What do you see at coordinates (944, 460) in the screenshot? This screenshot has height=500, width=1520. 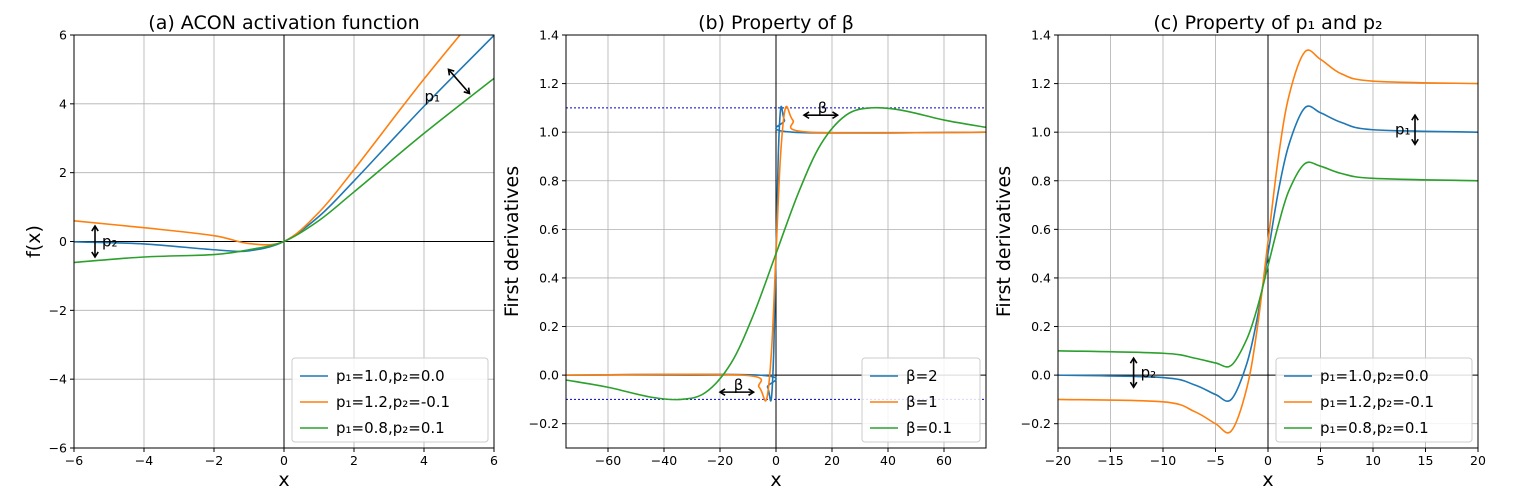 I see `x-tick-label: 60` at bounding box center [944, 460].